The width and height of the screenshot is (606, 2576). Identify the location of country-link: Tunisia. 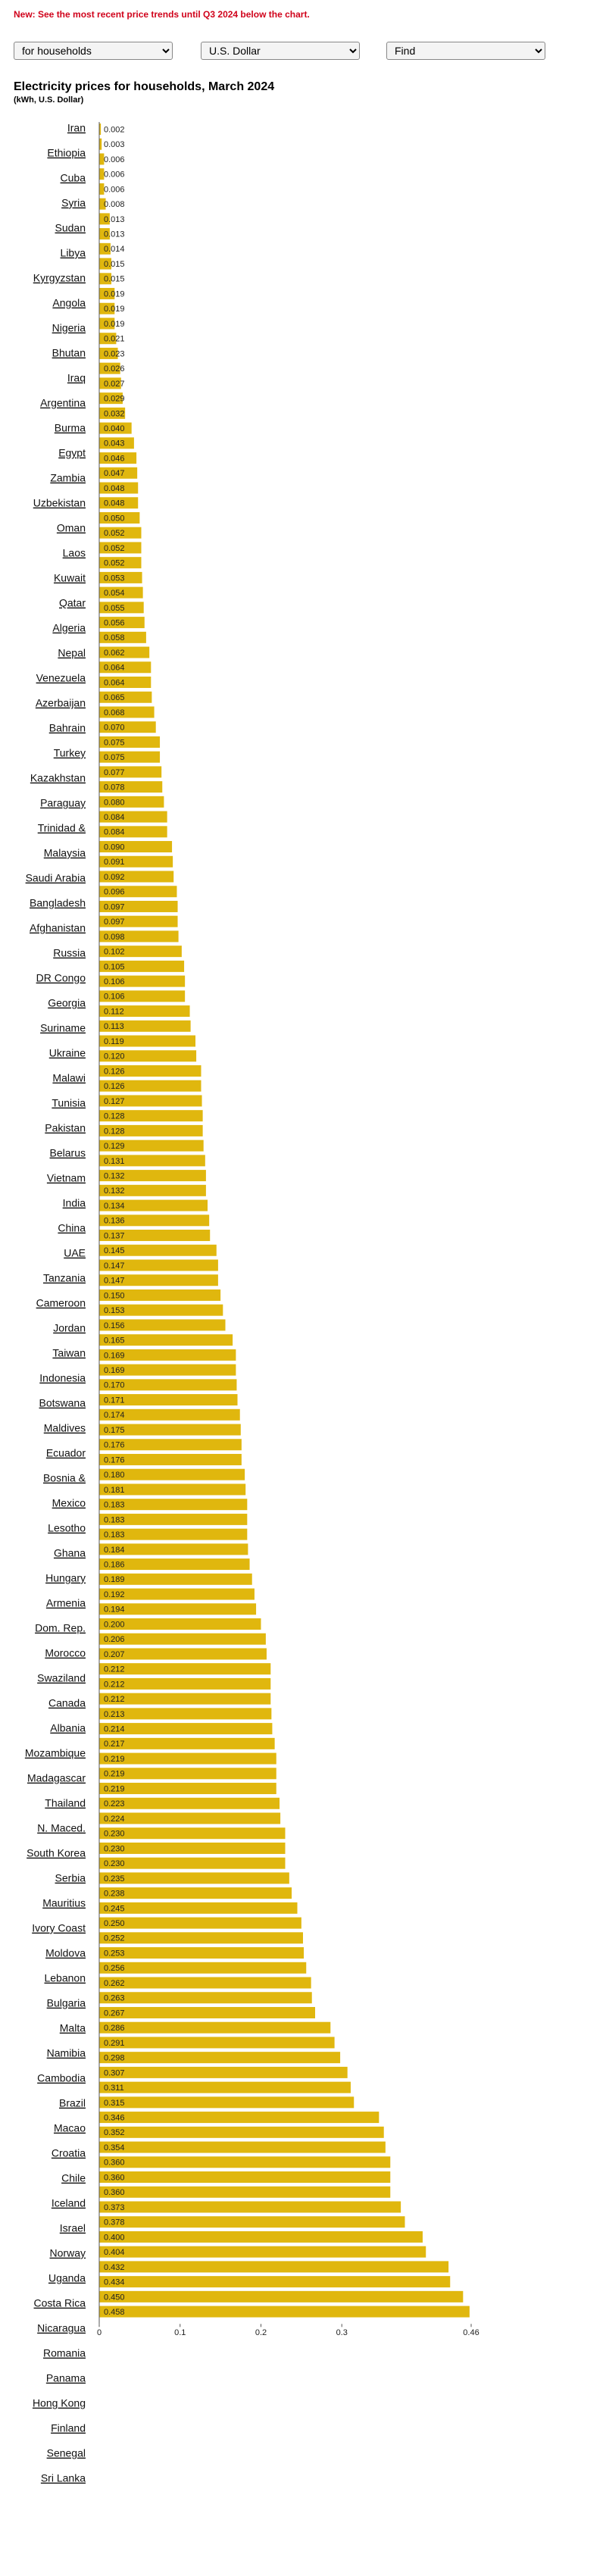
(69, 1103).